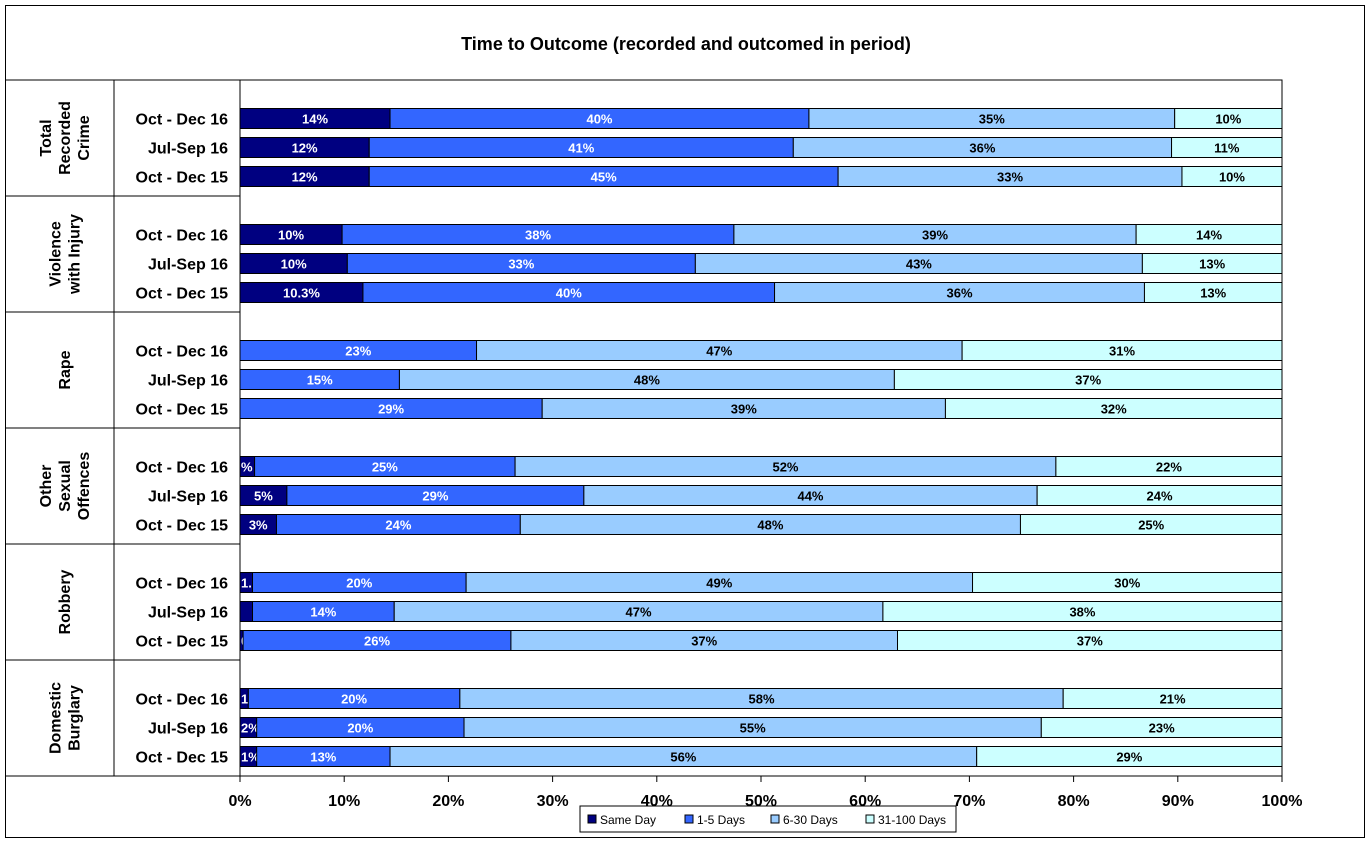 This screenshot has width=1371, height=841. What do you see at coordinates (258, 525) in the screenshot?
I see `data-label: 3%` at bounding box center [258, 525].